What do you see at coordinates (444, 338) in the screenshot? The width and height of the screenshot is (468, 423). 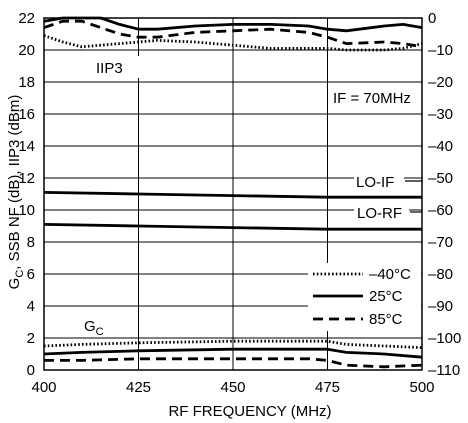 I see `y-right-tick-label: –100` at bounding box center [444, 338].